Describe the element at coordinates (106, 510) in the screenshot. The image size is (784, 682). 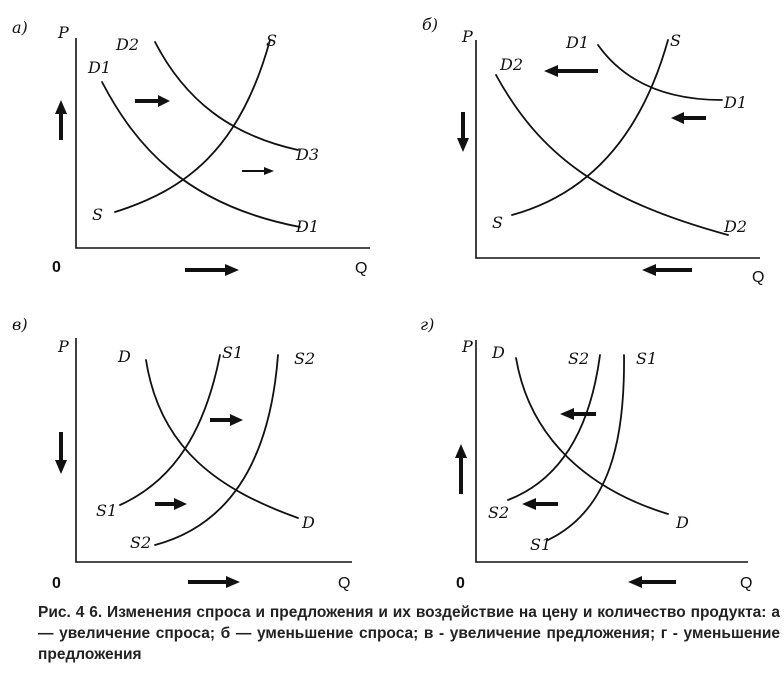
I see `panel-v-label-s1: S1` at that location.